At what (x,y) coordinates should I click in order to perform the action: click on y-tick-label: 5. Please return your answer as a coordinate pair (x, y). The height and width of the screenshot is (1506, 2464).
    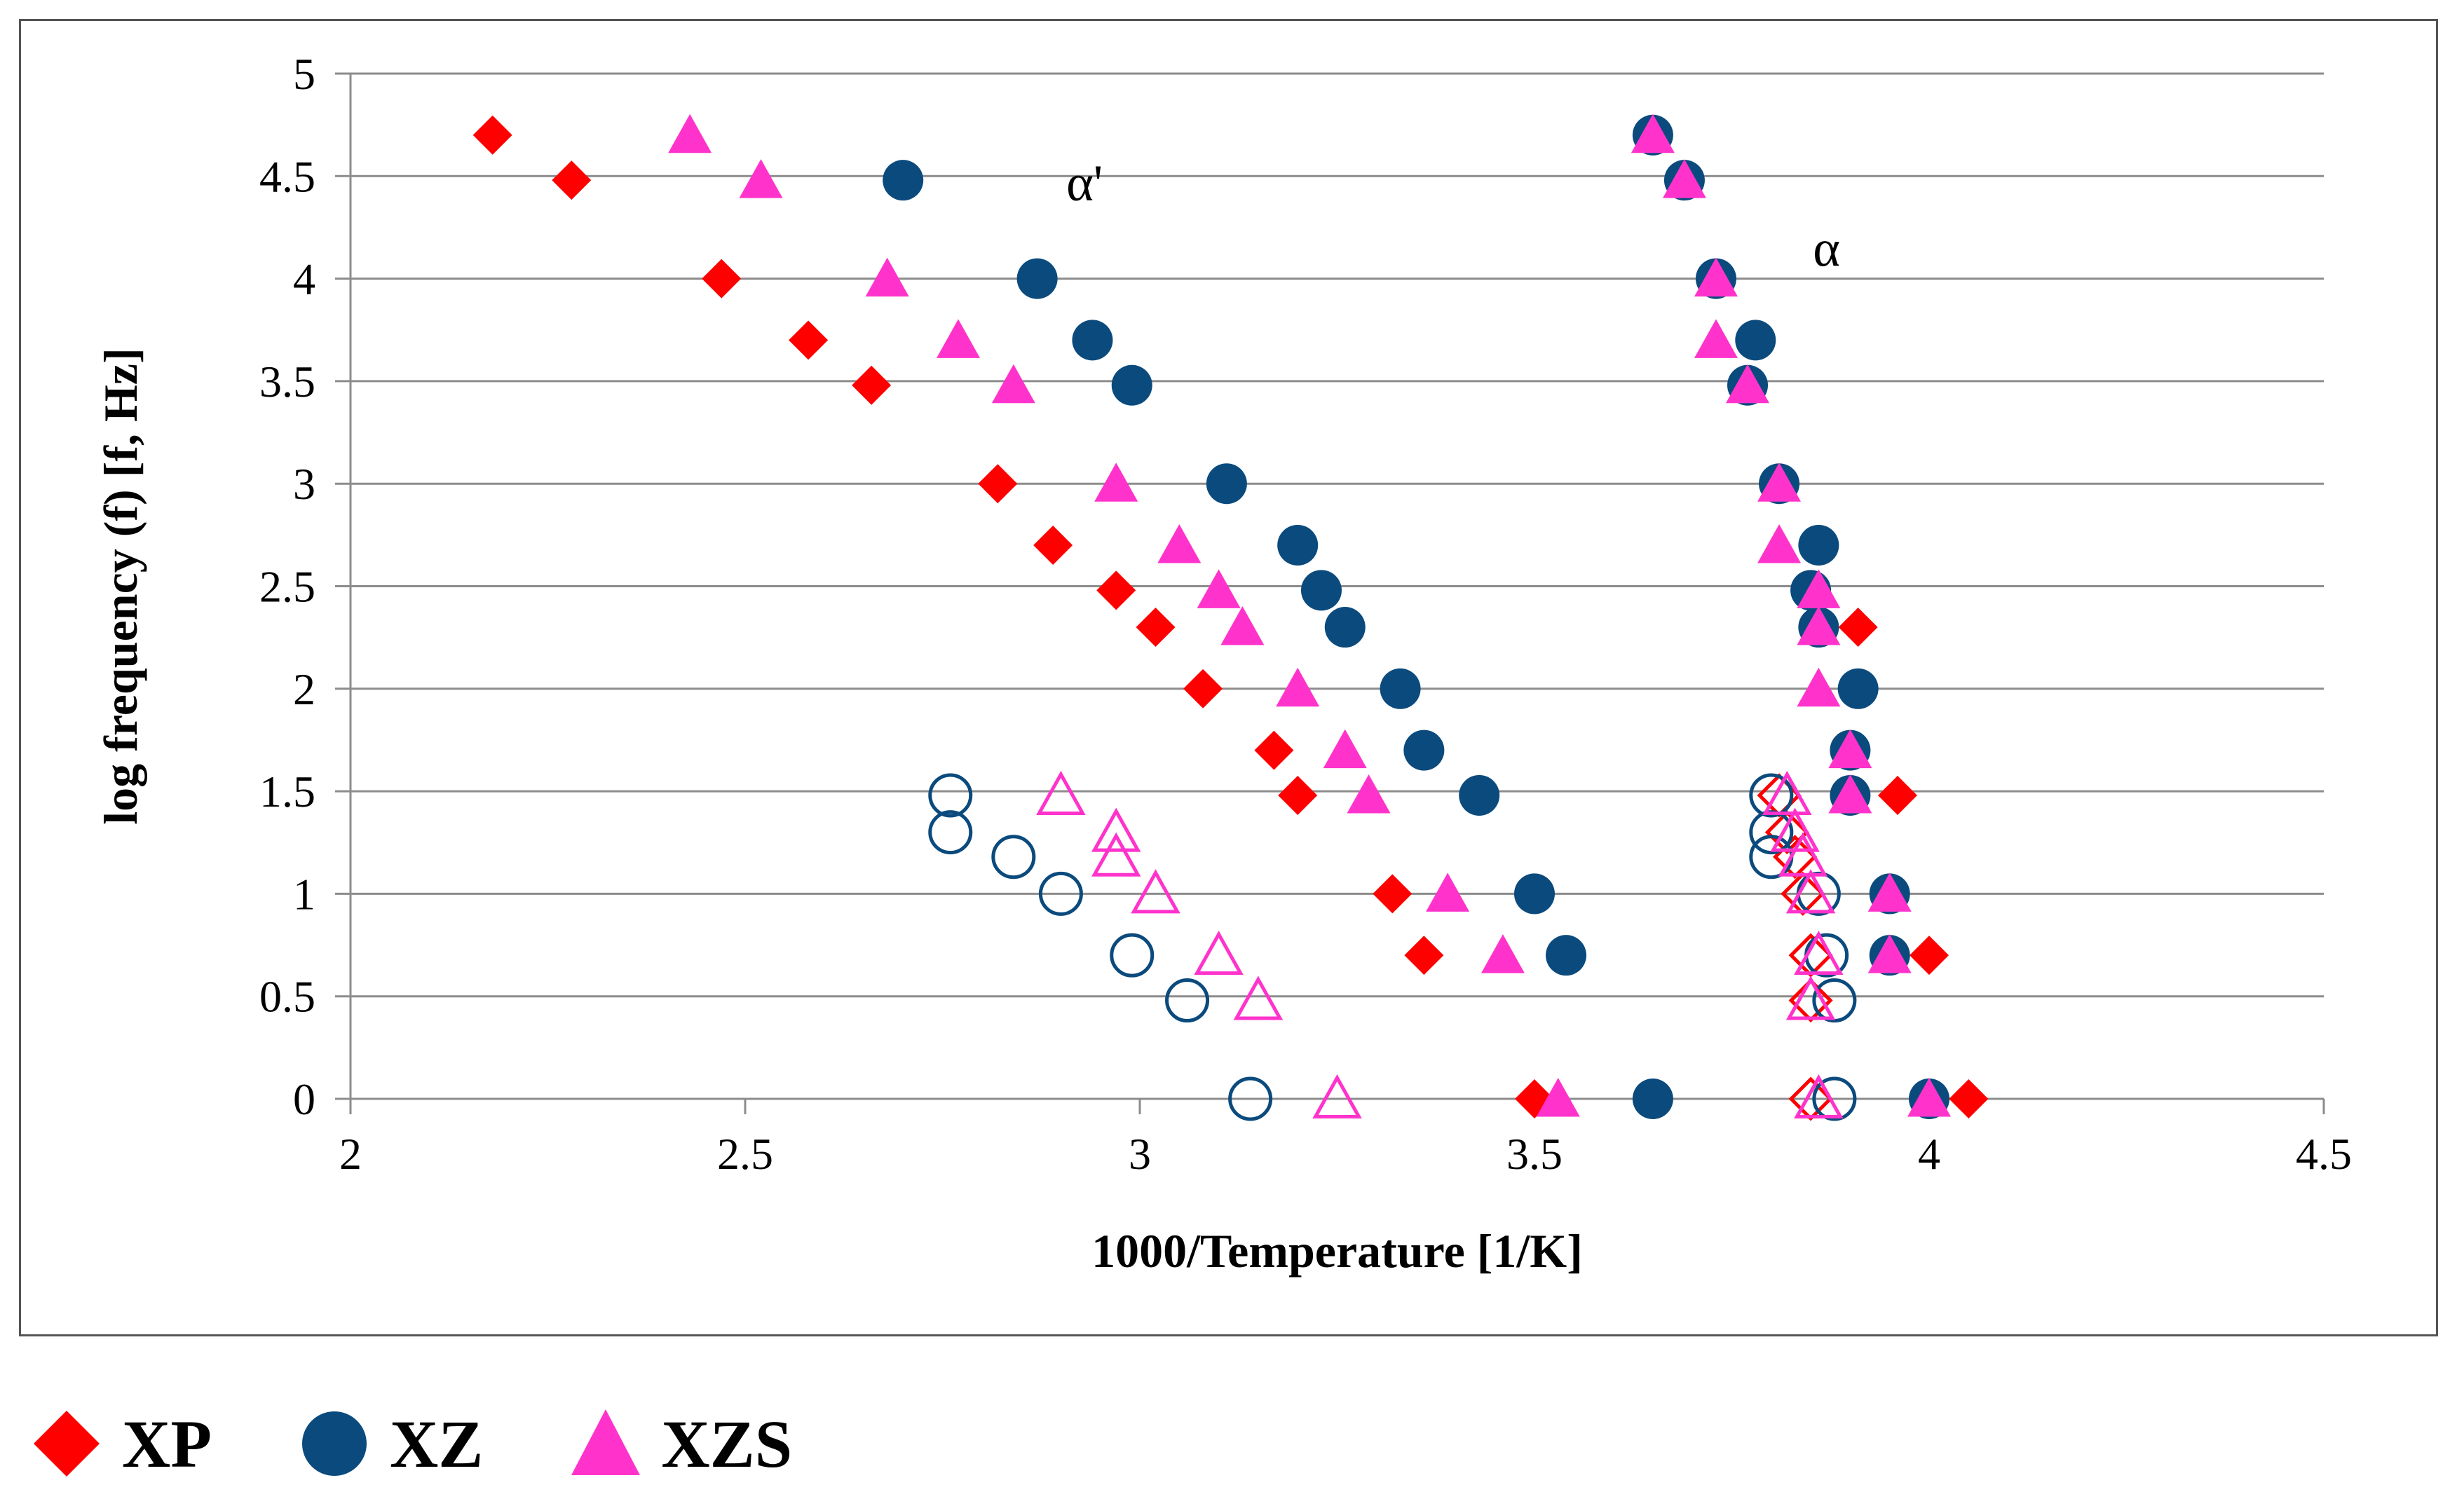
    Looking at the image, I should click on (304, 74).